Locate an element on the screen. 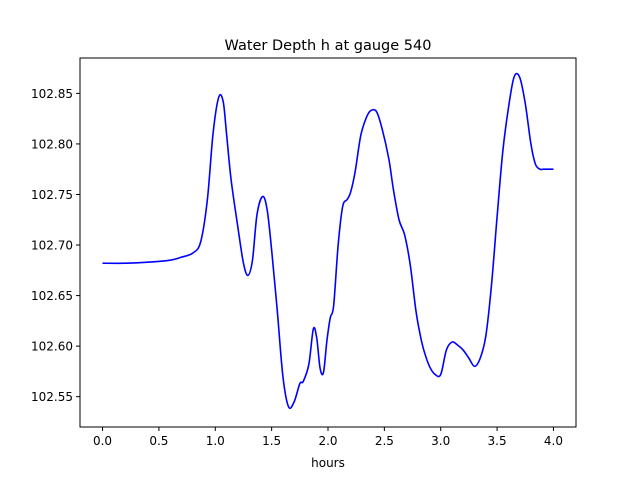 Image resolution: width=640 pixels, height=484 pixels. x-axis: 0.0 0.5 1.0 1.5 2.0 2.5 3.0 3.5 4.0 is located at coordinates (328, 437).